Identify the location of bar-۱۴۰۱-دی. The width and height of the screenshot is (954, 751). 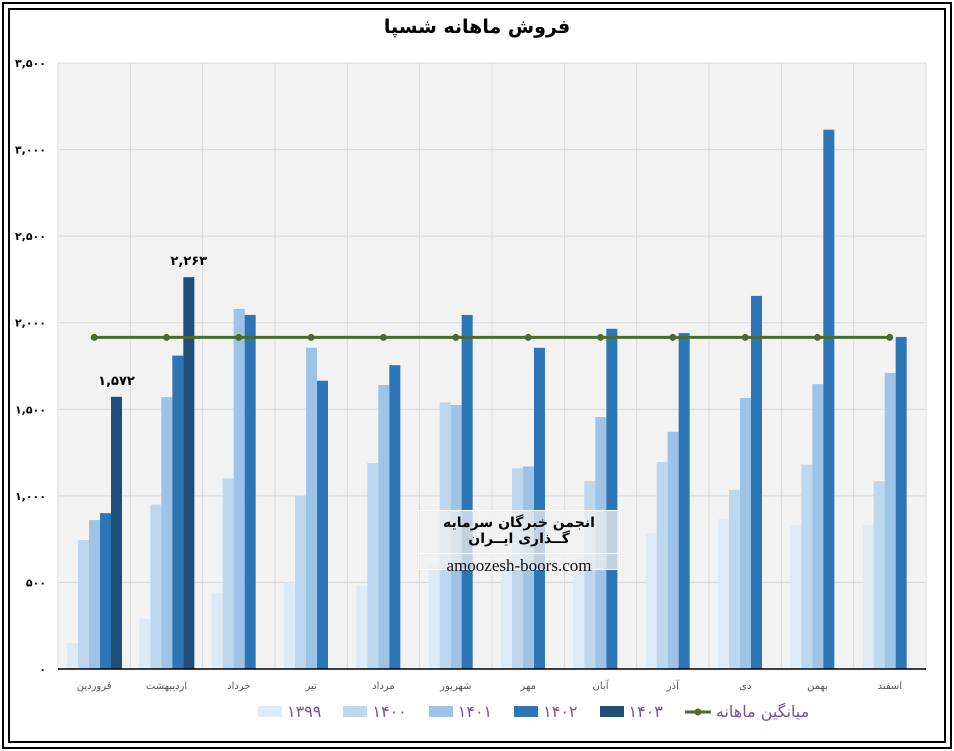
(745, 533).